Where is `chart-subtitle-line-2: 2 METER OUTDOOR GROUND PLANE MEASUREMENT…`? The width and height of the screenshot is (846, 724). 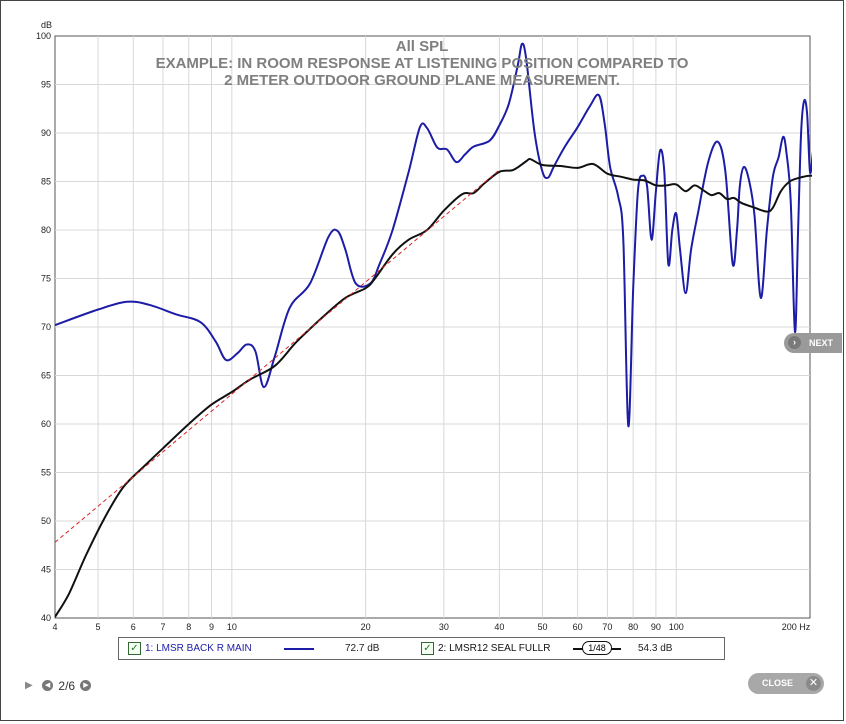
chart-subtitle-line-2: 2 METER OUTDOOR GROUND PLANE MEASUREMENT… is located at coordinates (422, 80).